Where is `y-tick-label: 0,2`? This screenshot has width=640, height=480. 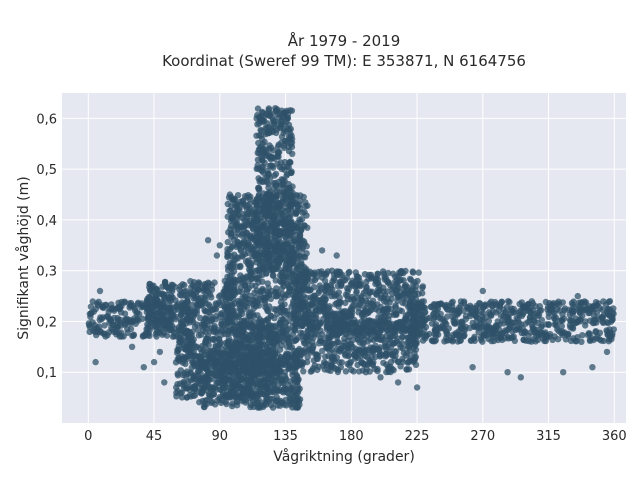
y-tick-label: 0,2 is located at coordinates (46, 322).